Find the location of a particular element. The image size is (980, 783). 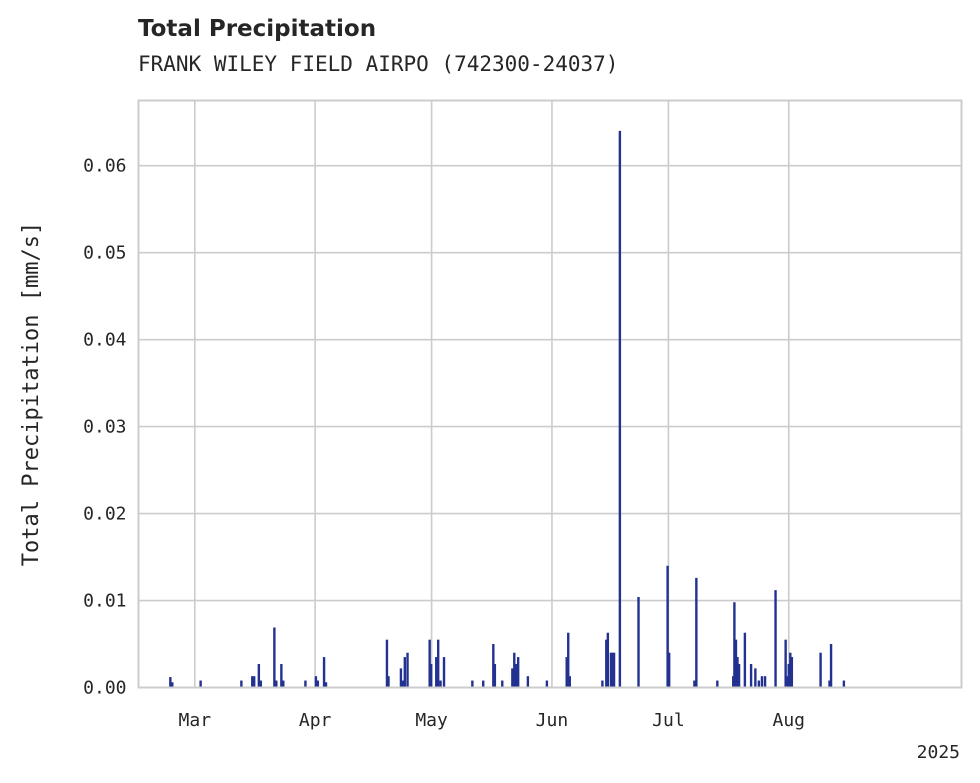

y-tick-label: 0.05 is located at coordinates (104, 253).